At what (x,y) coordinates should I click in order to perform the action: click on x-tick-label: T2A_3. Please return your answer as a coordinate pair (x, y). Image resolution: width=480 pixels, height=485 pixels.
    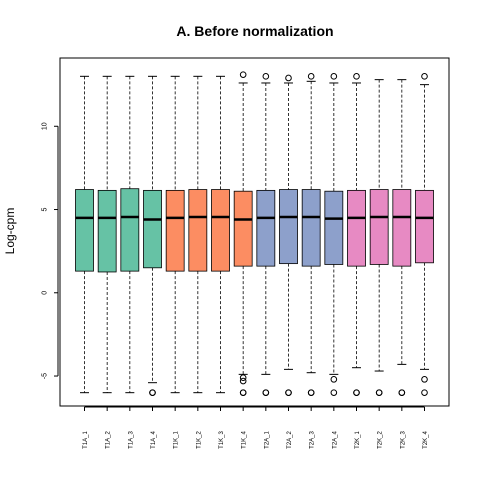
    Looking at the image, I should click on (313, 440).